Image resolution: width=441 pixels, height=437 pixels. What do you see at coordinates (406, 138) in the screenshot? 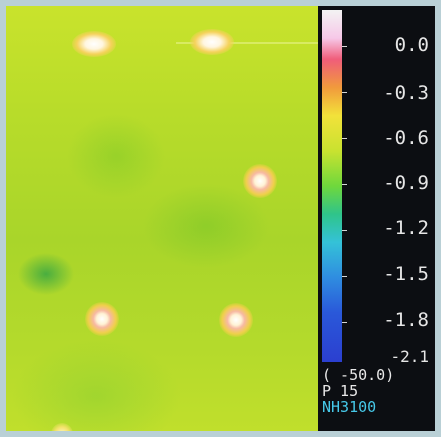
I see `scale-label: -0.6` at bounding box center [406, 138].